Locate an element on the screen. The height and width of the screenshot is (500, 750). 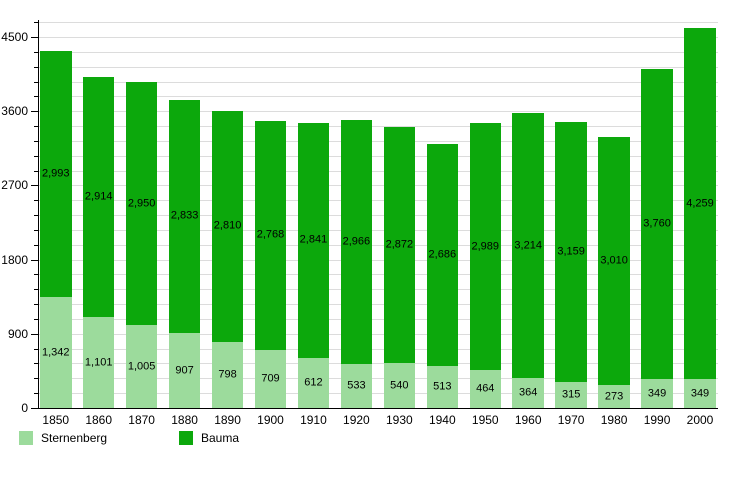
legend-swatch-sternenberg-icon is located at coordinates (26, 437).